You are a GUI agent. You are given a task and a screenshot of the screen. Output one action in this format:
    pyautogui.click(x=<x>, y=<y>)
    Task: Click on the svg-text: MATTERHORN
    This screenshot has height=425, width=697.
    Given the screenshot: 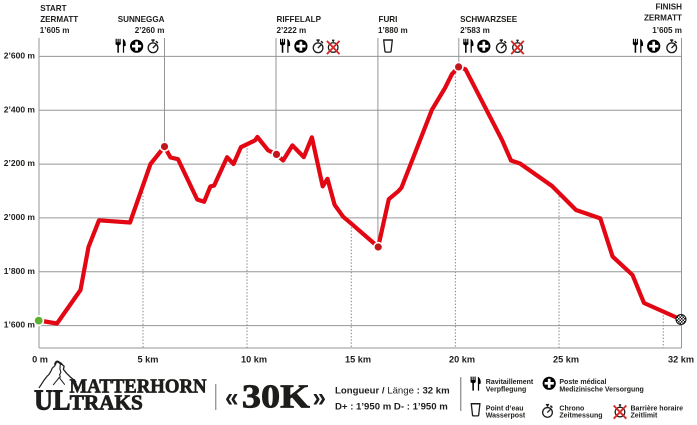 What is the action you would take?
    pyautogui.click(x=139, y=387)
    